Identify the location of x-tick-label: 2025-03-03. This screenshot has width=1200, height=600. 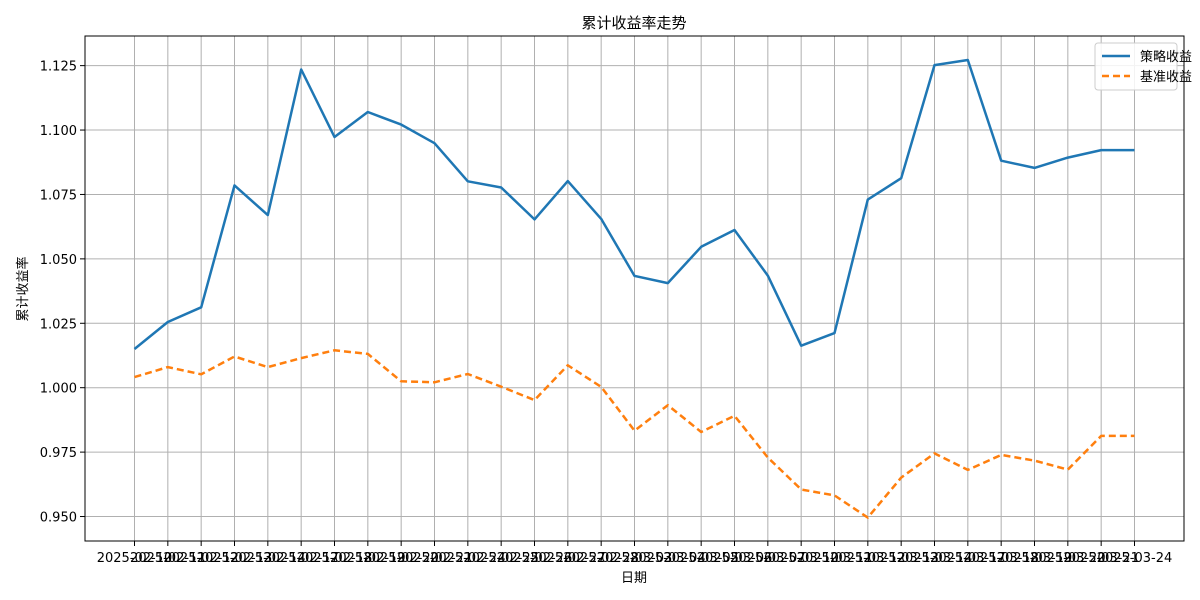
(635, 558).